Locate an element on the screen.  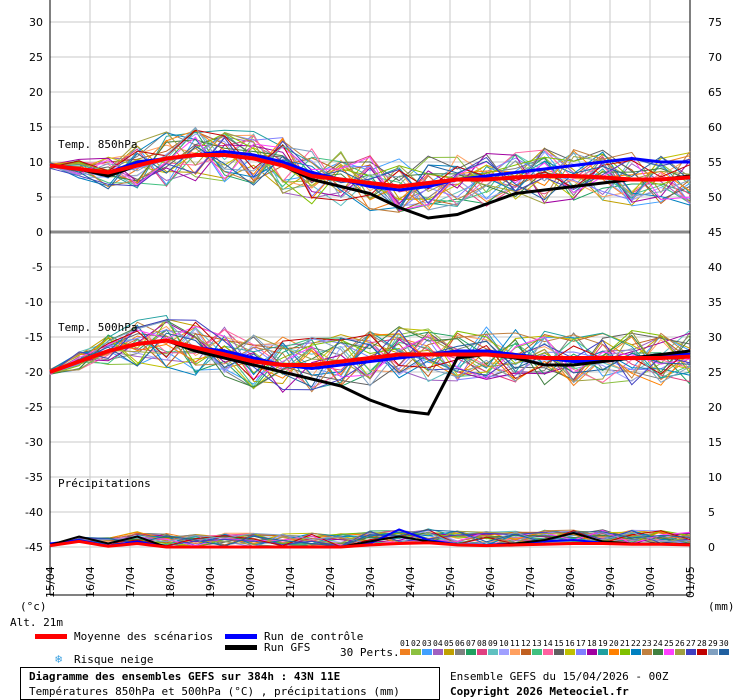
x-tick-label: 25/04 is located at coordinates (450, 582).